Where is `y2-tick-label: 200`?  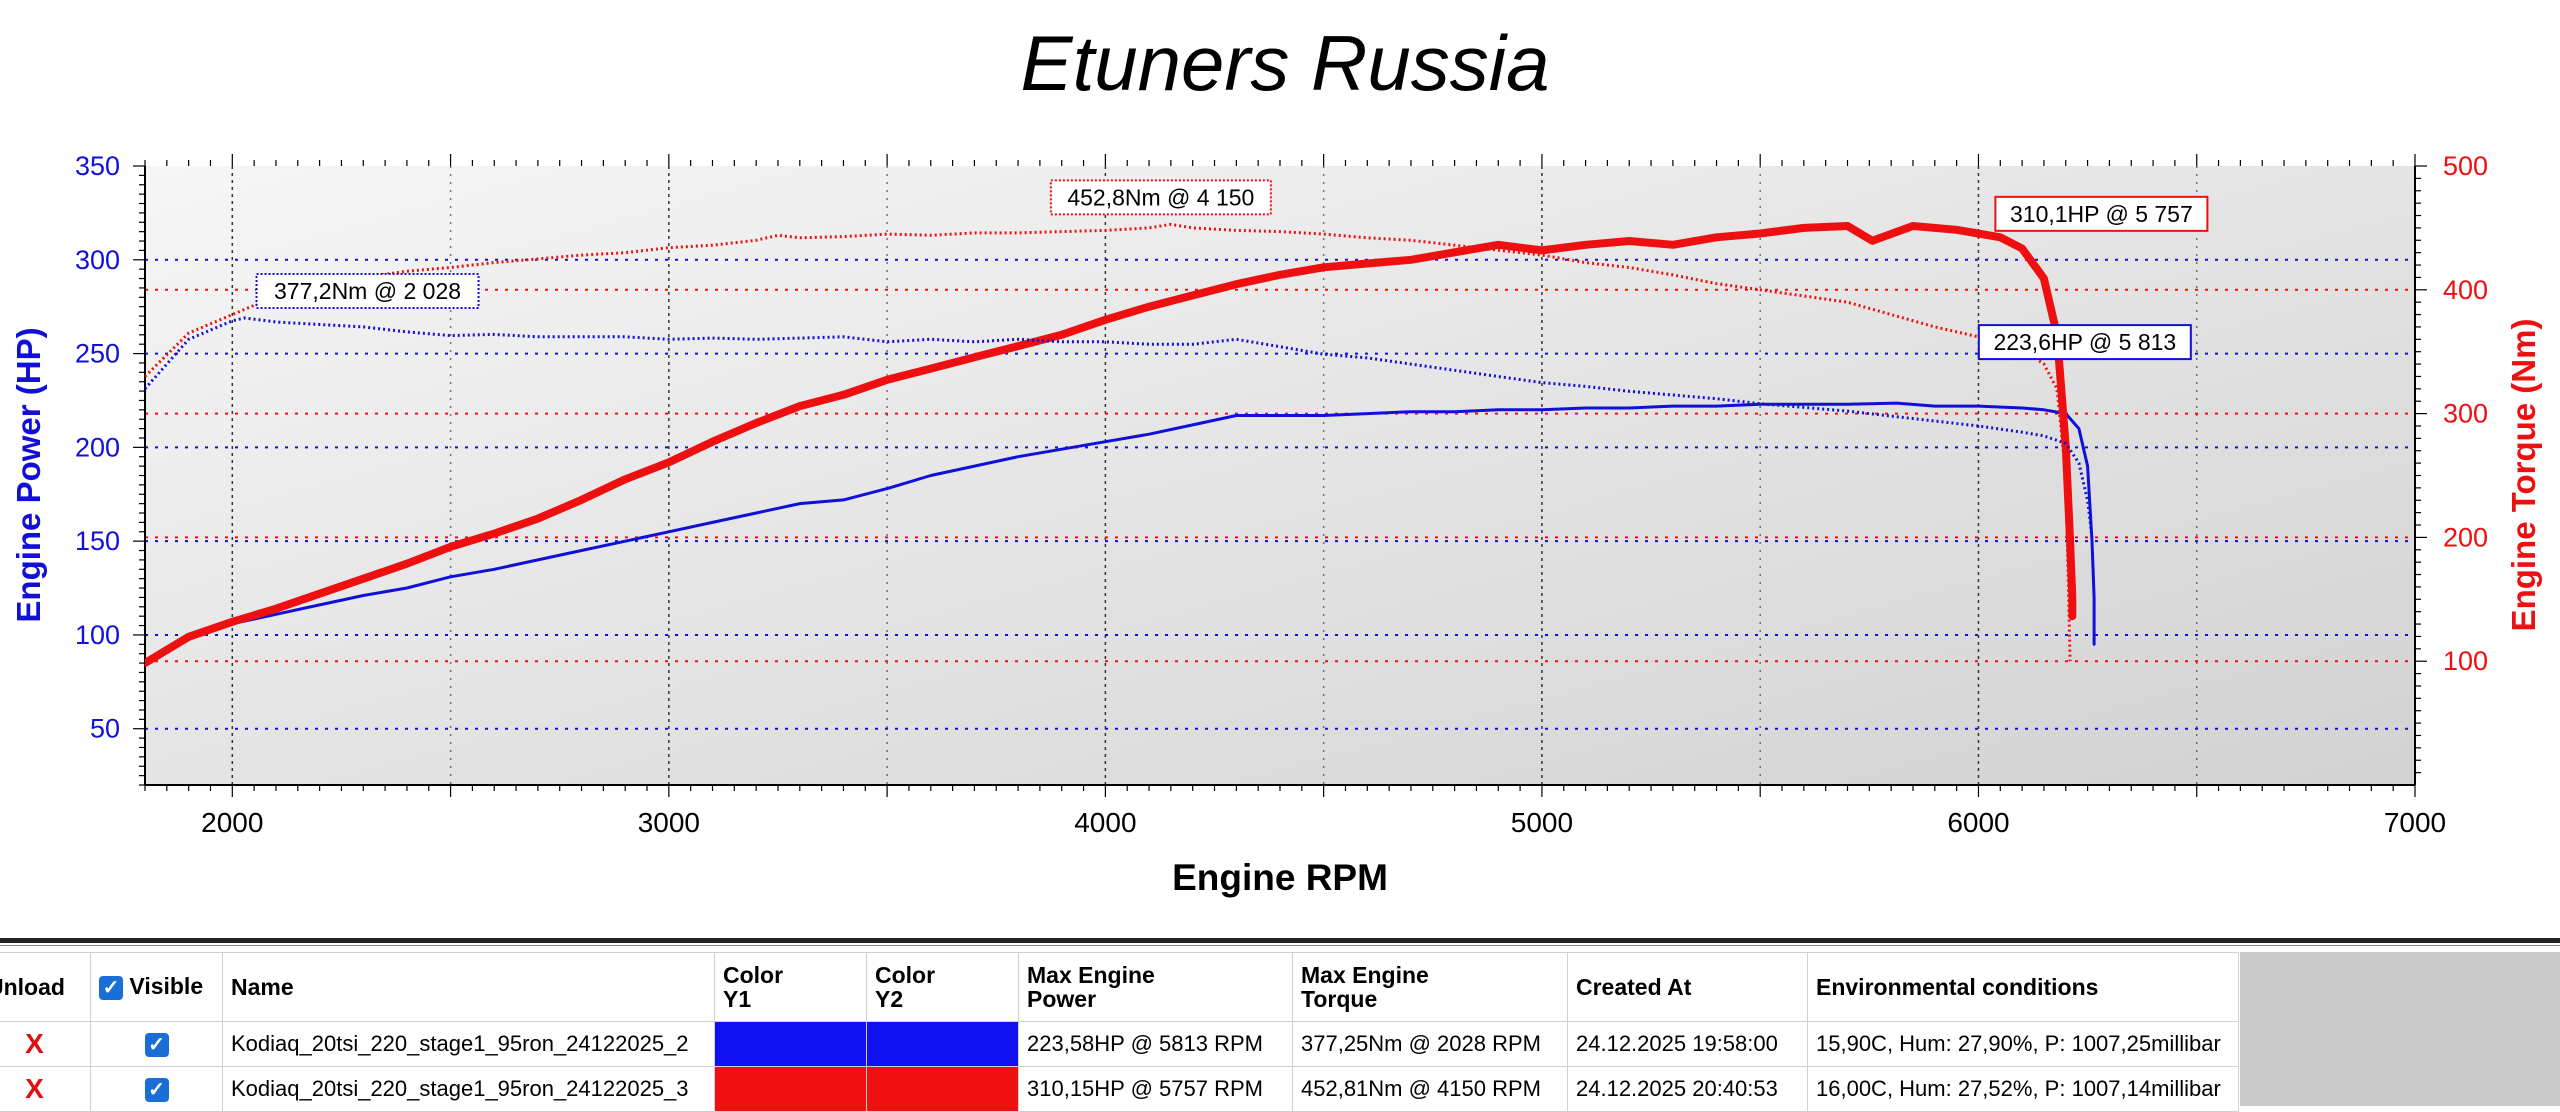 y2-tick-label: 200 is located at coordinates (2465, 537).